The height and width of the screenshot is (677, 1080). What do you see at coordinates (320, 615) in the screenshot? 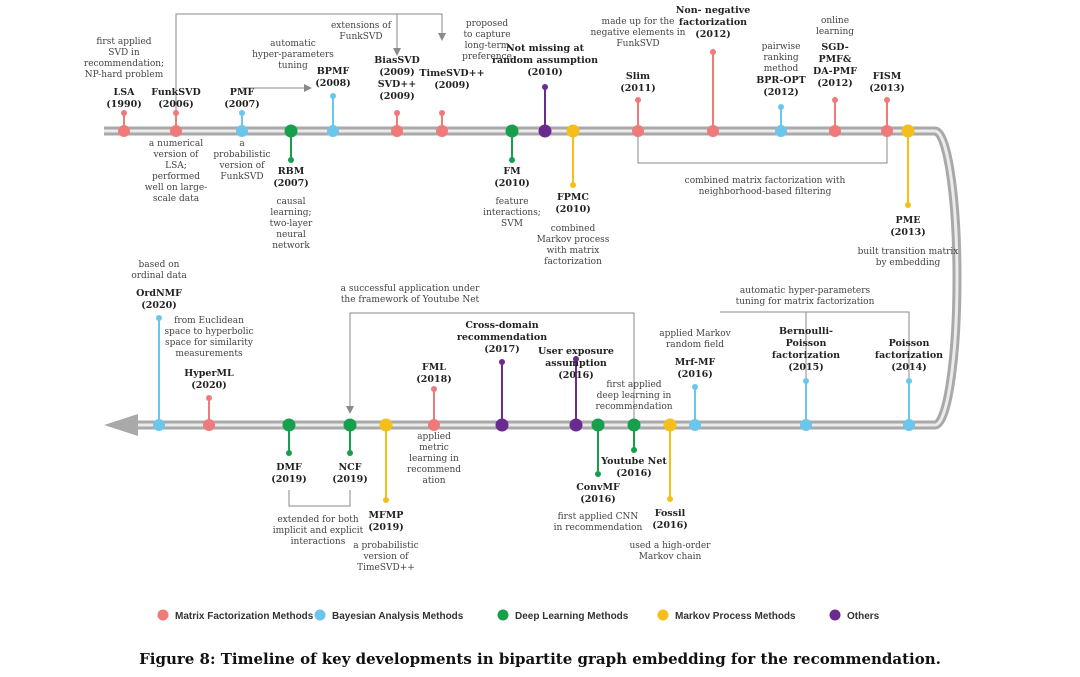
I see `legend-swatch-bayes` at bounding box center [320, 615].